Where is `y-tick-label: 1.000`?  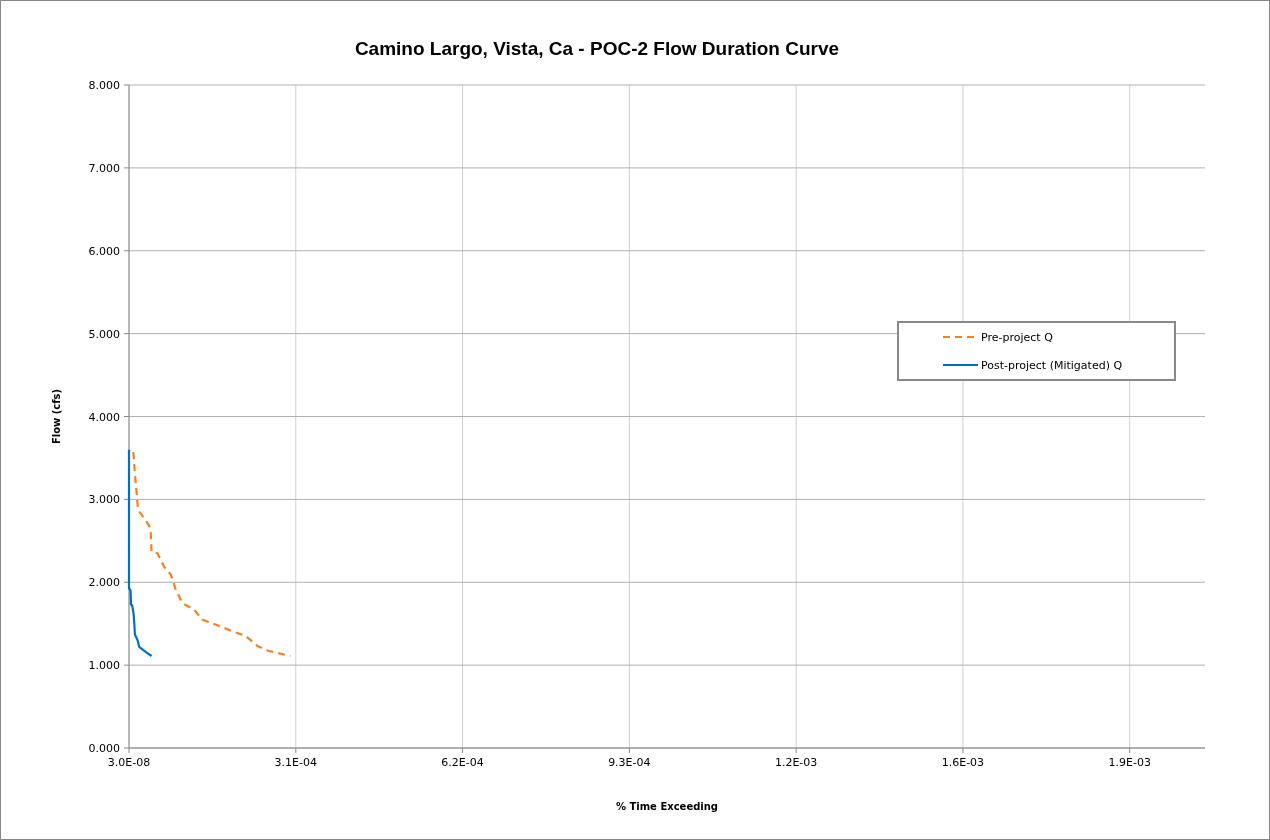 y-tick-label: 1.000 is located at coordinates (104, 666).